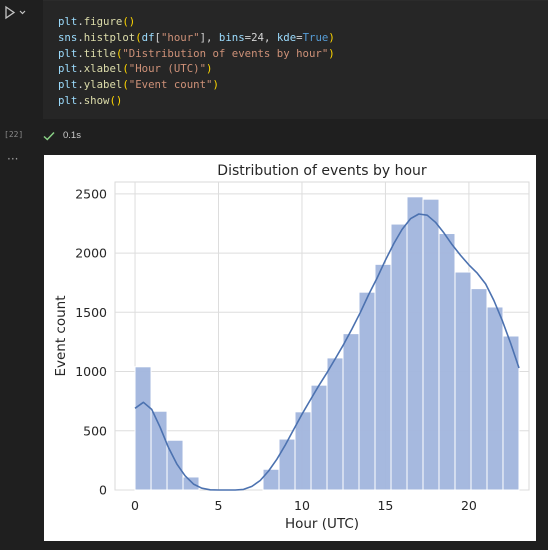 The image size is (548, 550). Describe the element at coordinates (138, 85) in the screenshot. I see `code-line-5: plt.ylabel("Event count")` at that location.